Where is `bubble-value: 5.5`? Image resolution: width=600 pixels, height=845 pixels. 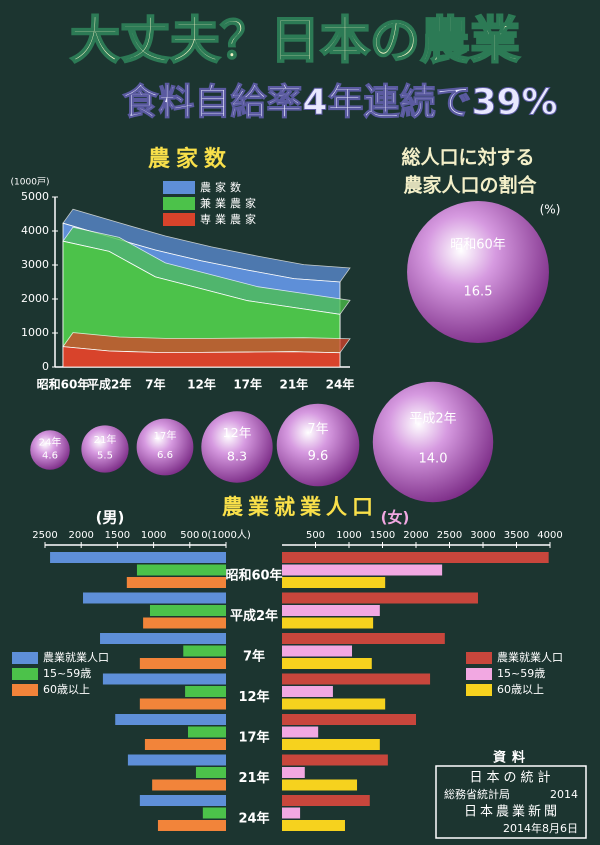
bubble-value: 5.5 is located at coordinates (105, 456).